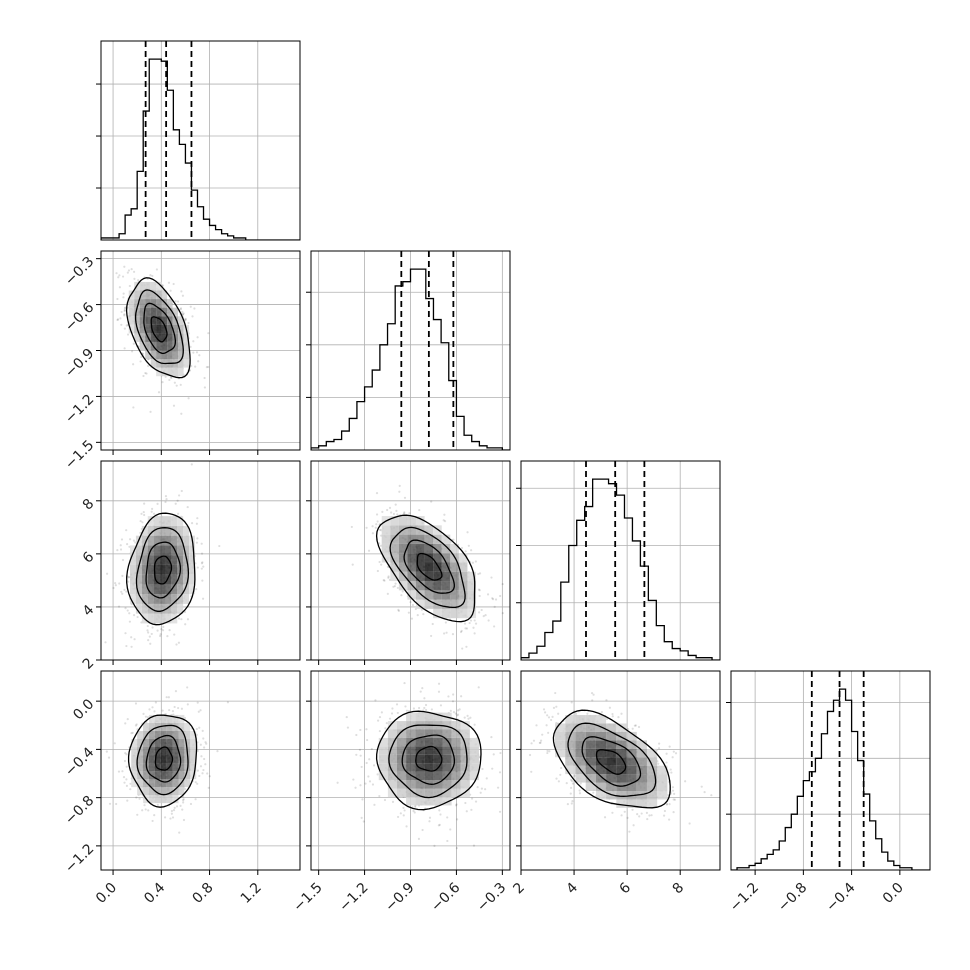 The image size is (970, 970). Describe the element at coordinates (89, 505) in the screenshot. I see `y-tick-label: 8` at that location.